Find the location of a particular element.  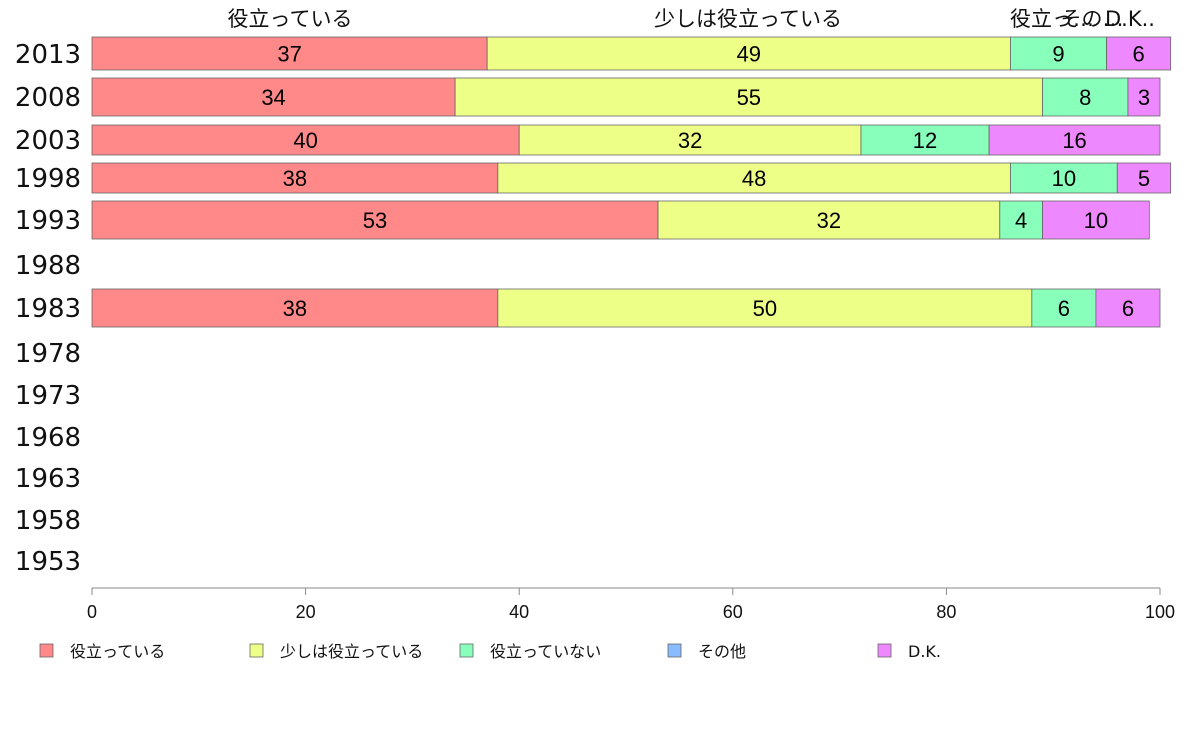

x-tick-label-80: 80 is located at coordinates (946, 612).